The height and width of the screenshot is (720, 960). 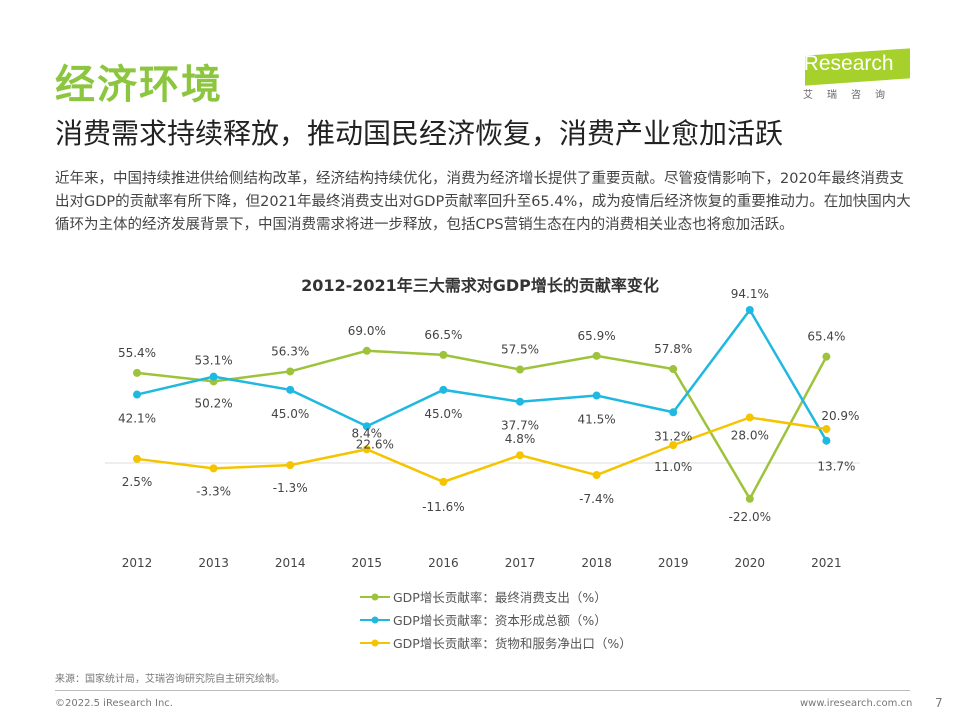 I want to click on data-label: -7.4%, so click(x=596, y=499).